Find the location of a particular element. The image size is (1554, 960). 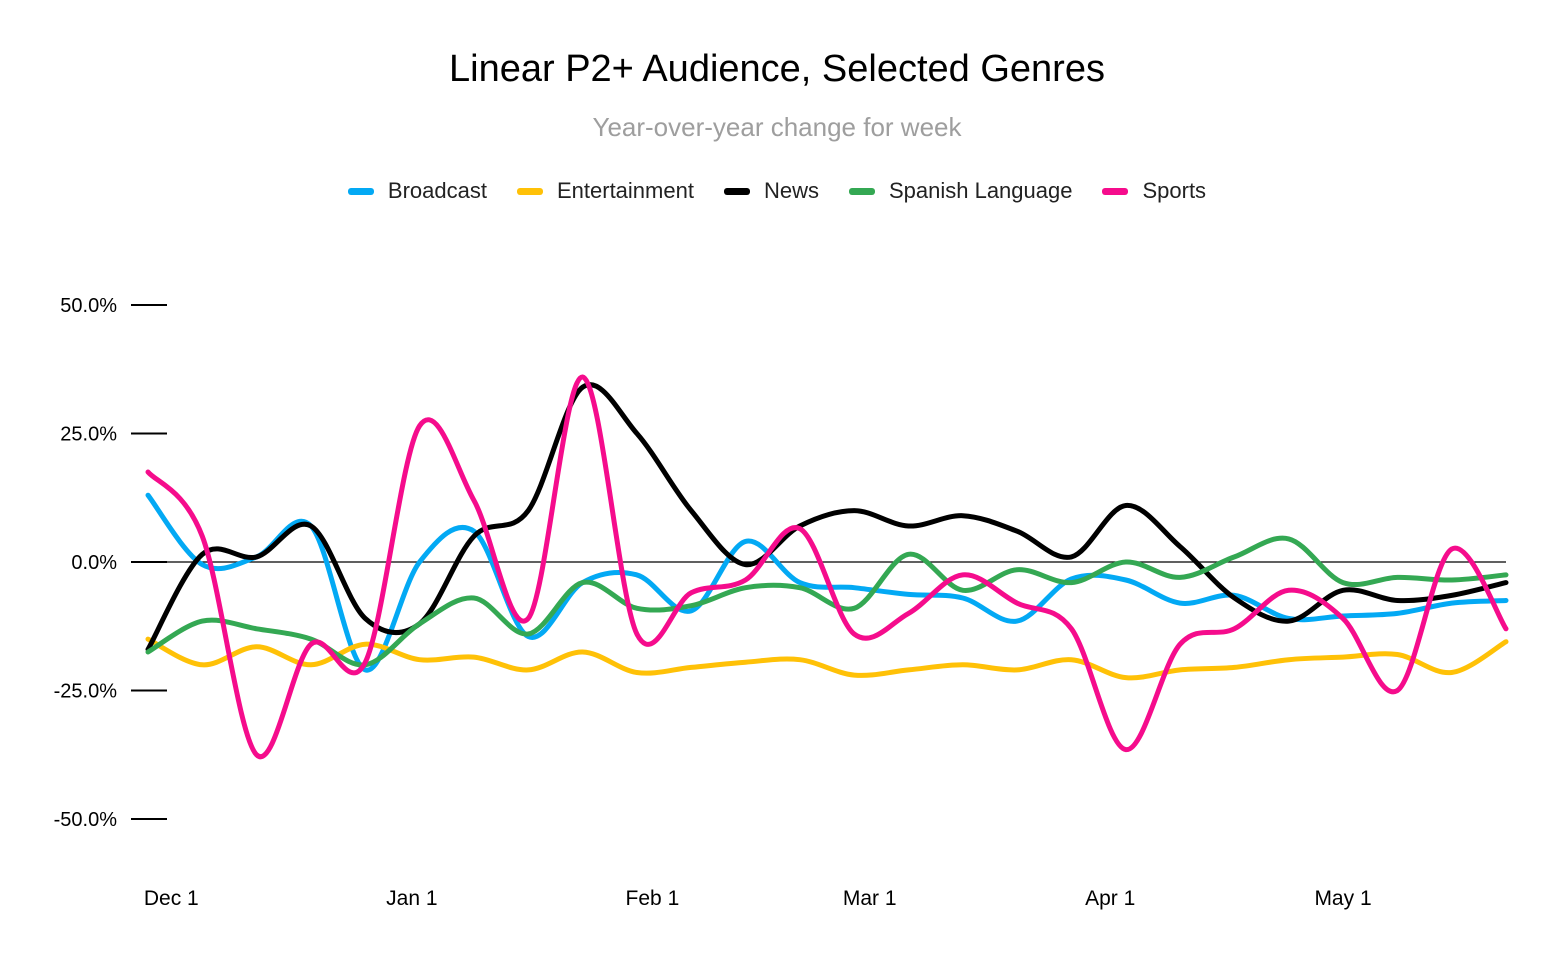

legend-swatch-news is located at coordinates (736, 191).